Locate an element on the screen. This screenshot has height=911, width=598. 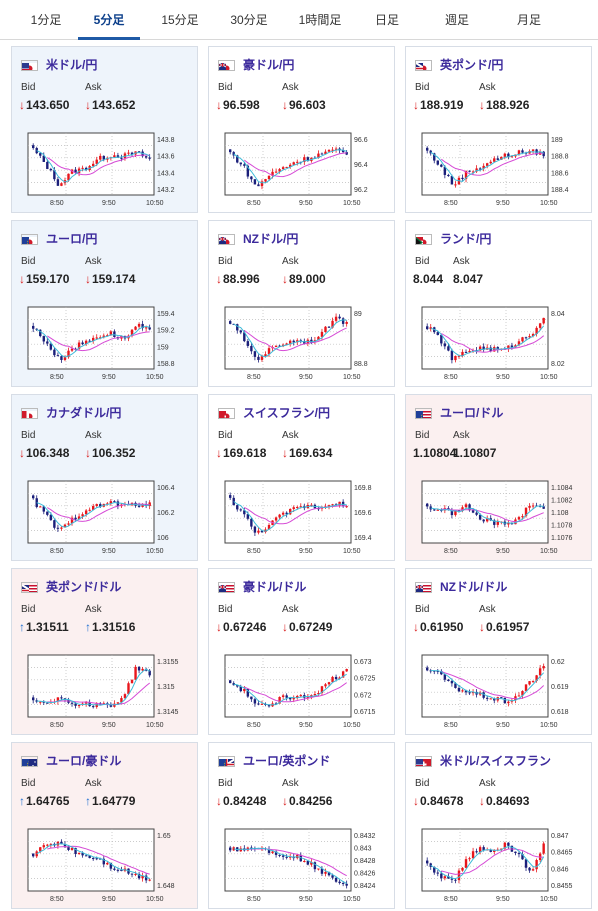
x-tick-label: 8:50 is located at coordinates (57, 551).